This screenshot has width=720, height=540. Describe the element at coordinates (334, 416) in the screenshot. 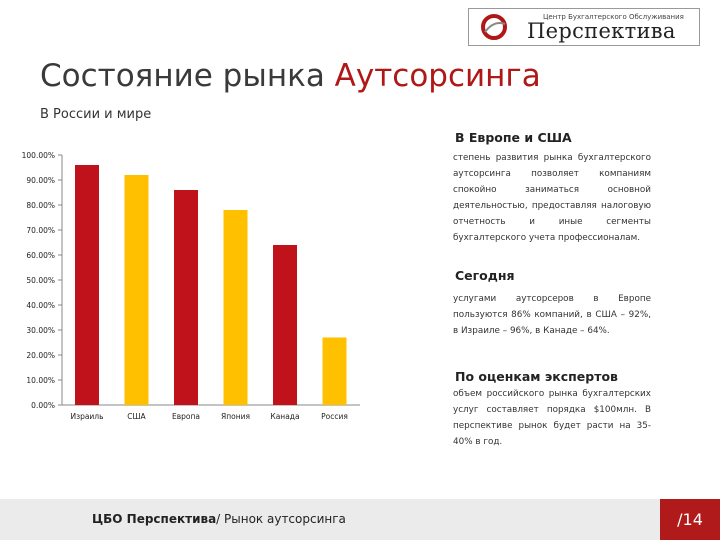

I see `x-tick-label: Россия` at that location.